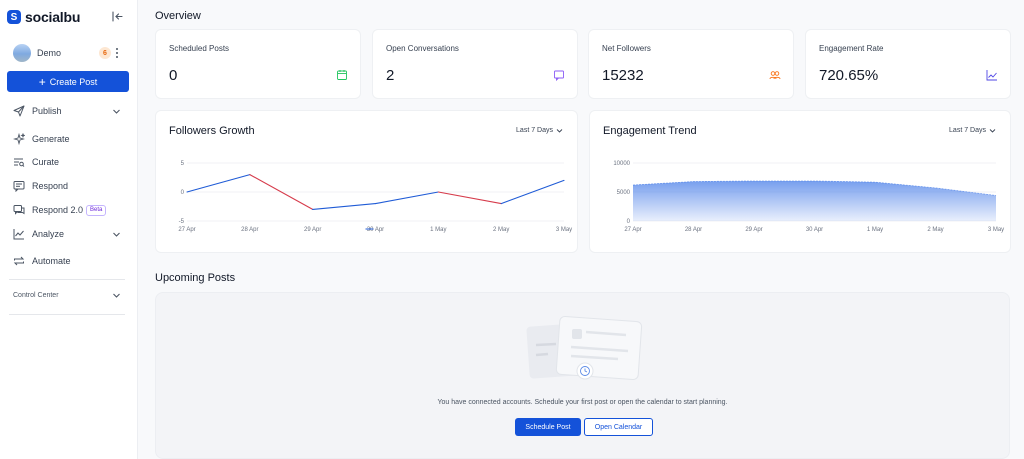 Image resolution: width=1024 pixels, height=459 pixels. I want to click on create-post-button: + Create Post, so click(68, 81).